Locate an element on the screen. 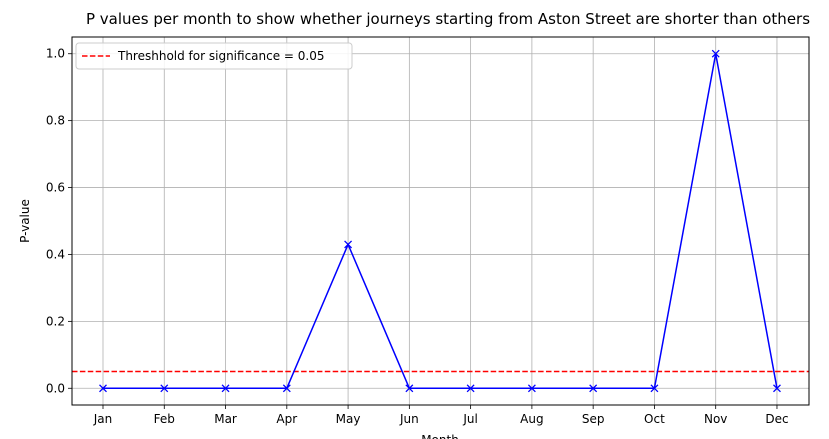 This screenshot has height=439, width=829. x-axis-ticks: Jan Feb Mar Apr May Jun Jul Aug Sep Oct Nov Dec is located at coordinates (441, 415).